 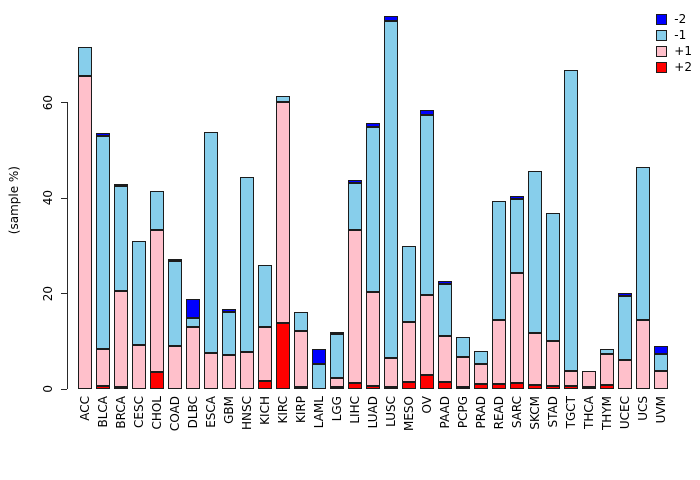 I want to click on x-tick-label-UCEC: UCEC, so click(x=625, y=412).